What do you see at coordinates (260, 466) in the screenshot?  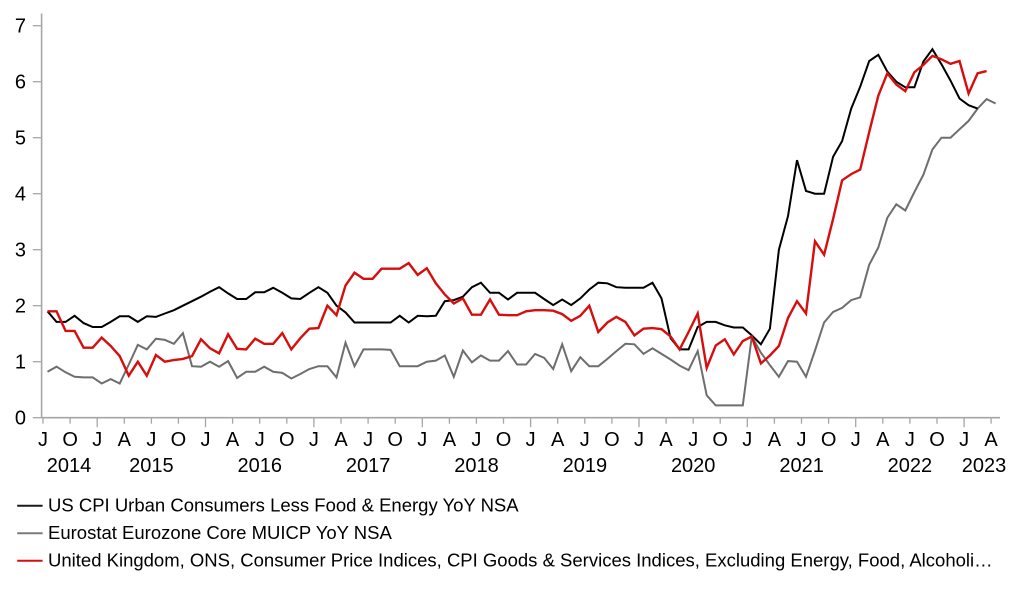 I see `svg-text: 2016` at bounding box center [260, 466].